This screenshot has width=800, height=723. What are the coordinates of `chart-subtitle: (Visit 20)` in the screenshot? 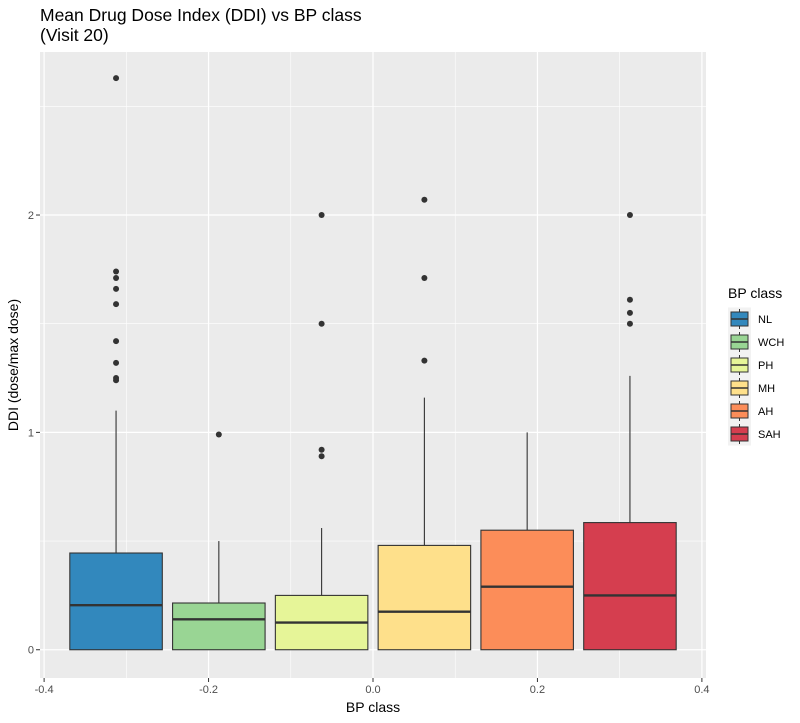 It's located at (74, 35).